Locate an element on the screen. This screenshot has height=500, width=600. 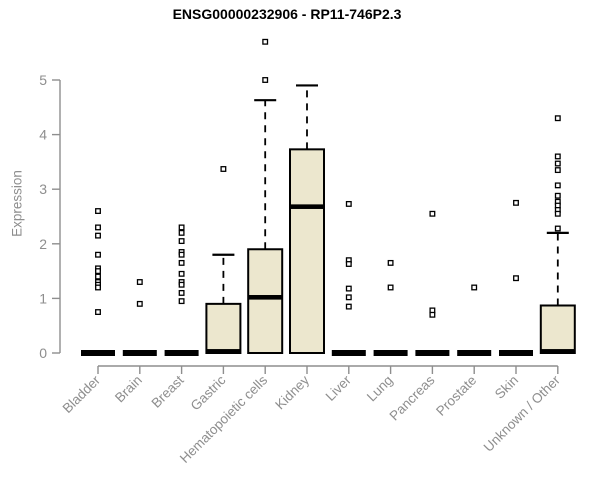
x-tick-label: Prostate is located at coordinates (456, 396).